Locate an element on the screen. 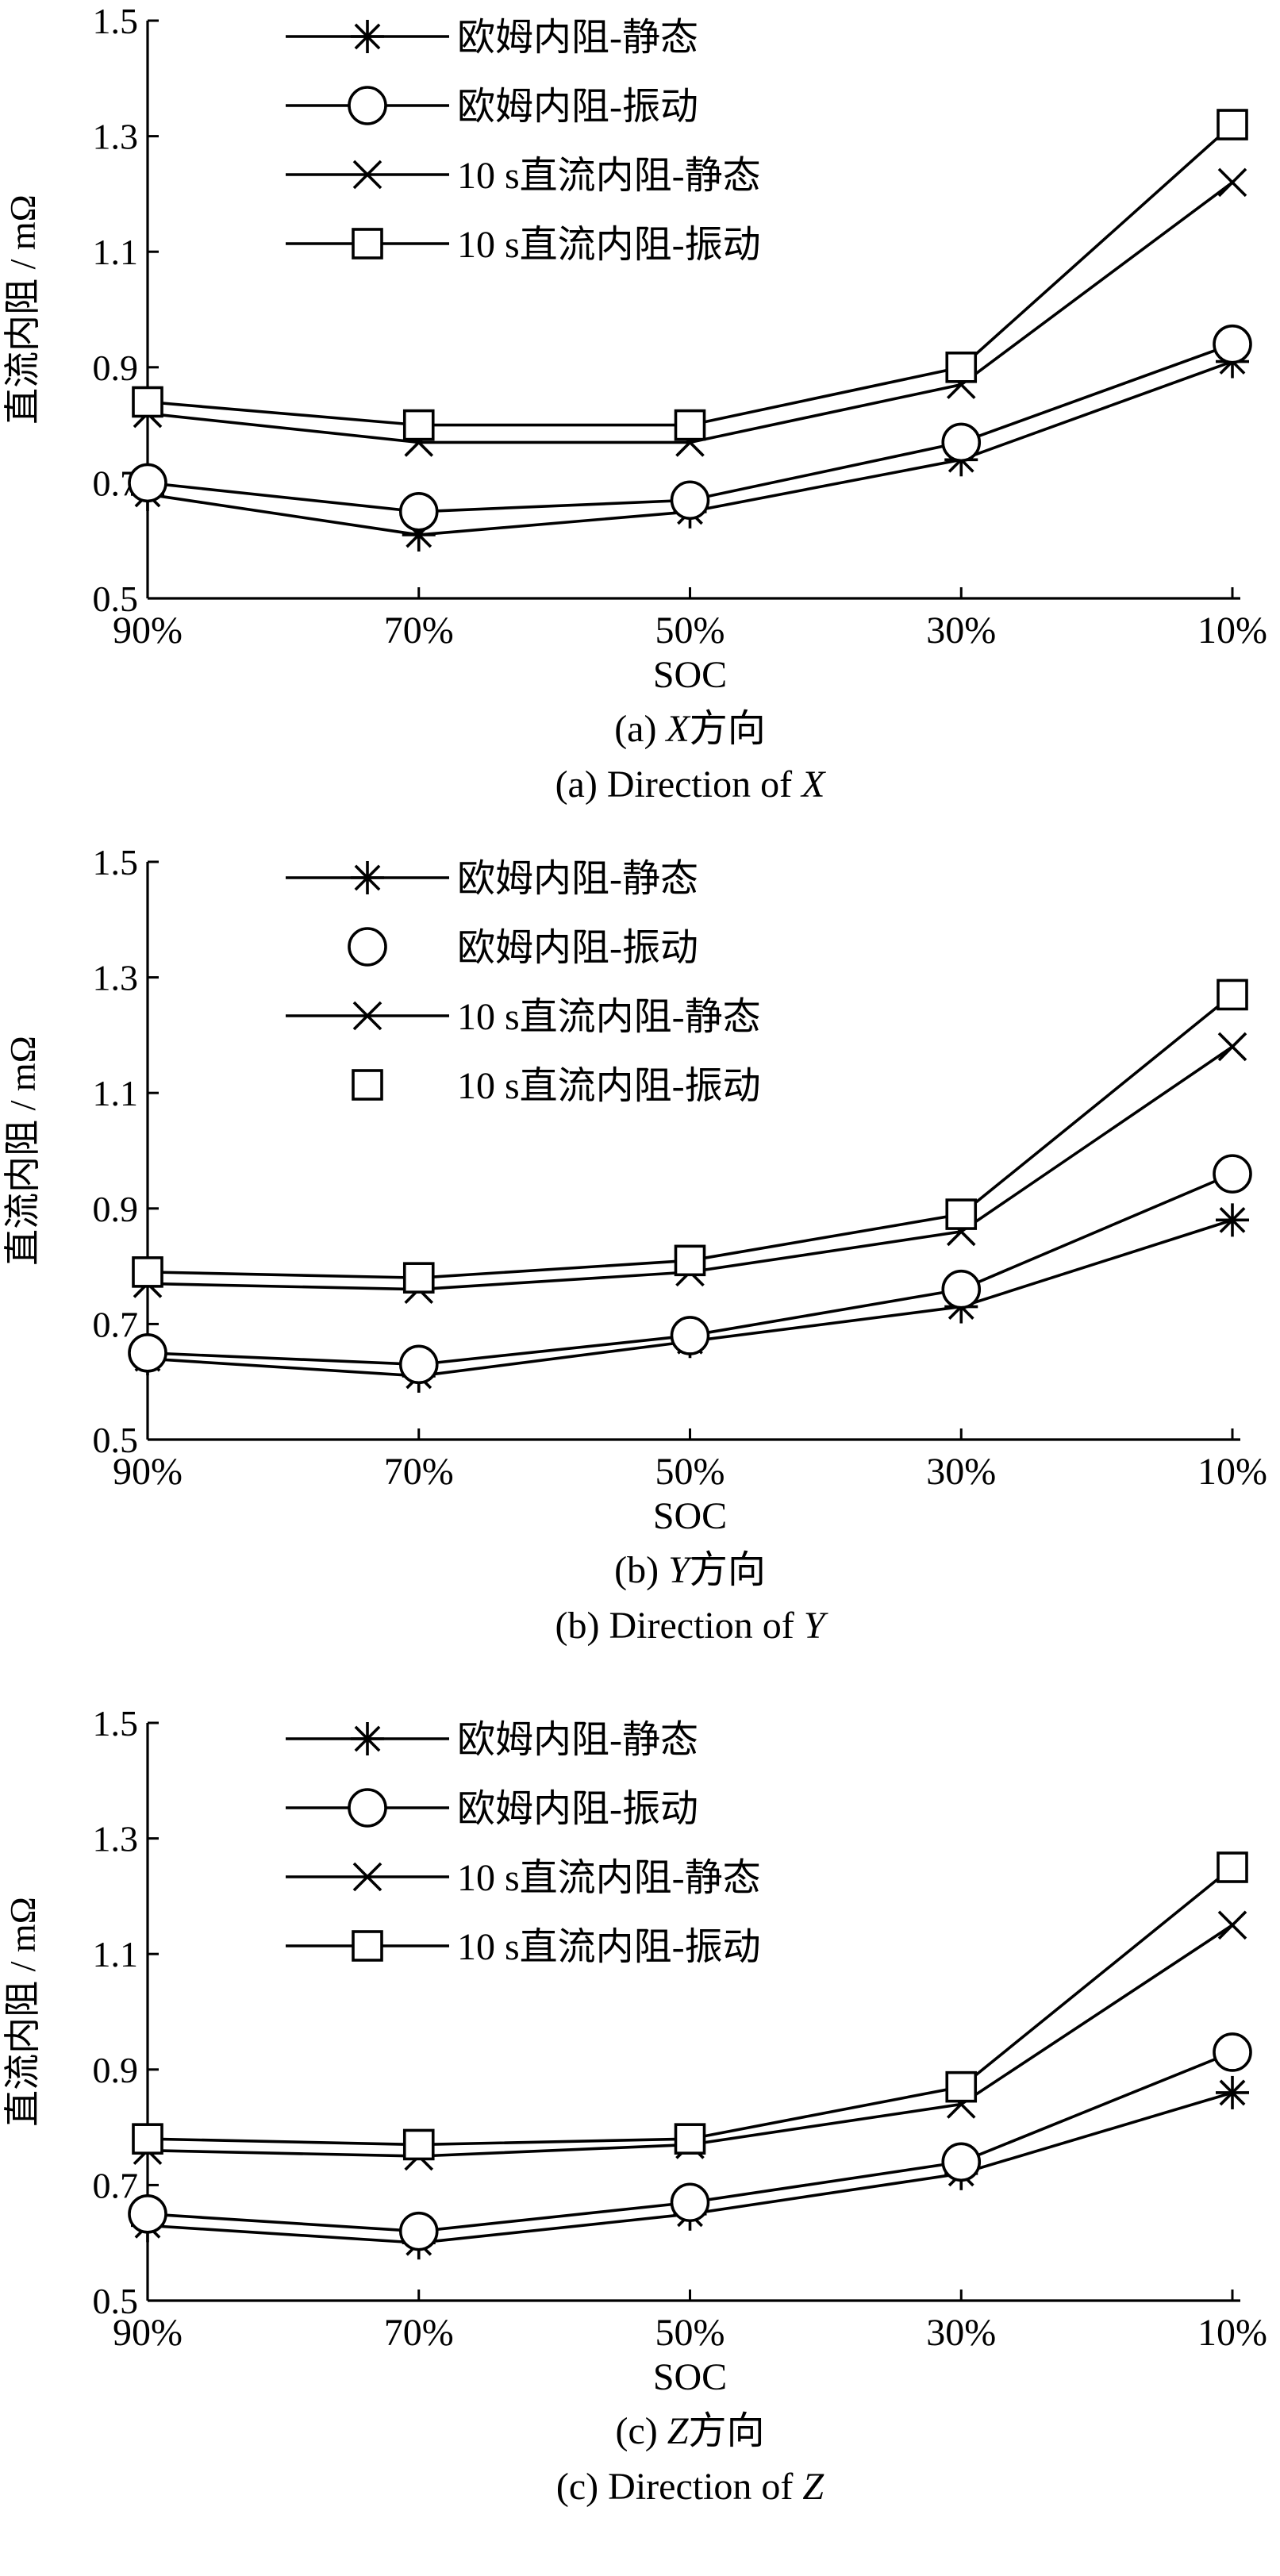  caption-en-axis: X is located at coordinates (813, 784).